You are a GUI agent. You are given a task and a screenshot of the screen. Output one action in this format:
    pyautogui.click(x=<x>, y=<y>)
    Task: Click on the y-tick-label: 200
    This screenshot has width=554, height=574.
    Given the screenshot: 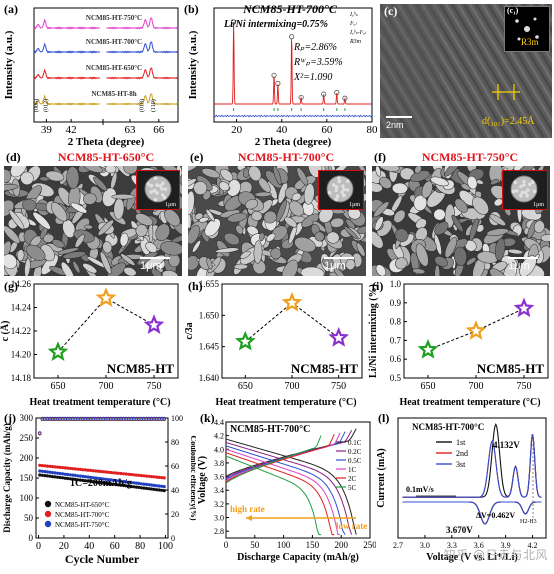 What is the action you would take?
    pyautogui.click(x=27, y=458)
    